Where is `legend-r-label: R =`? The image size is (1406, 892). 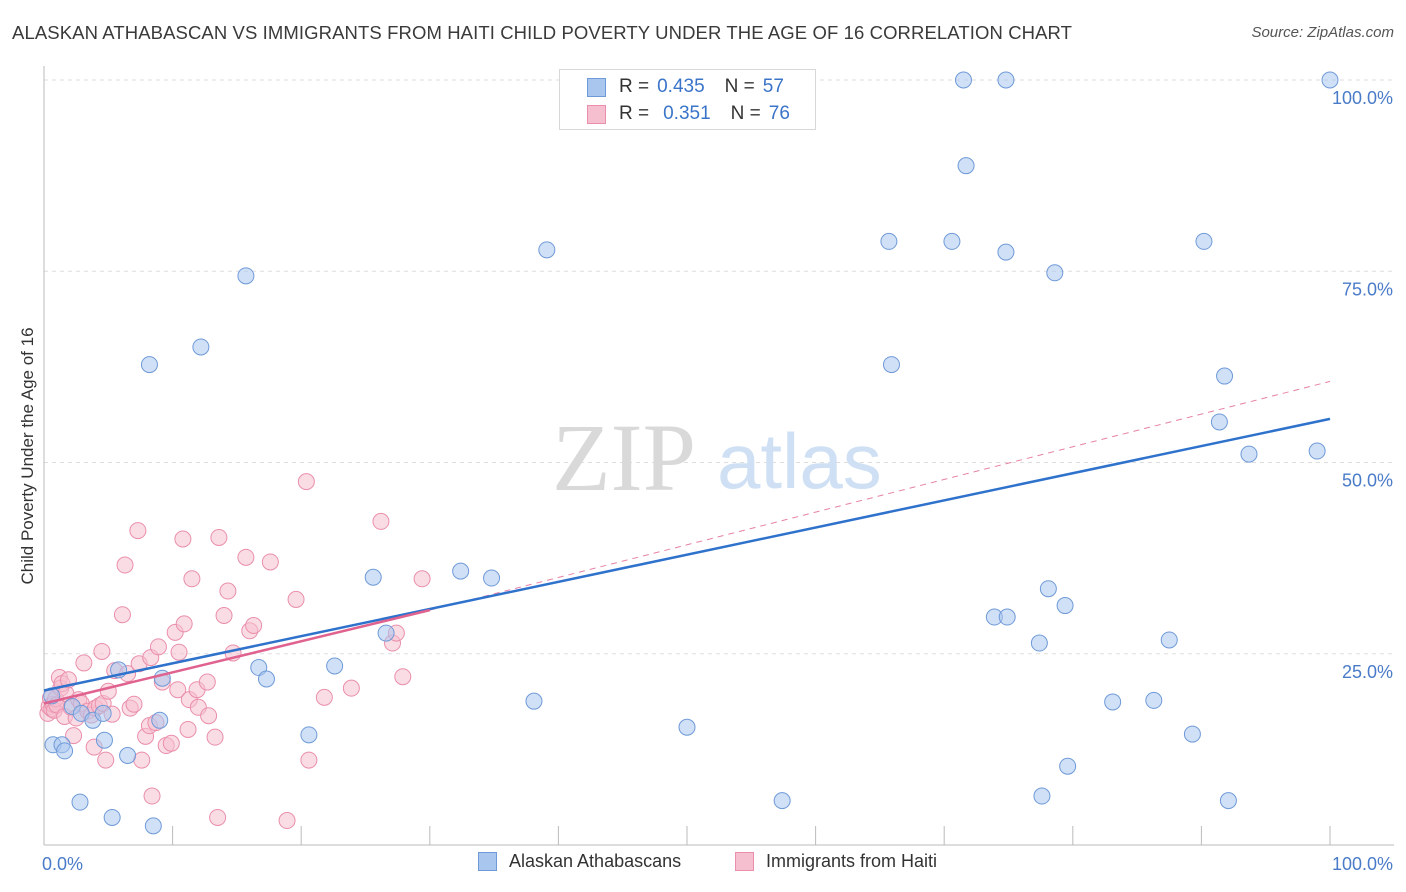
legend-r-label: R = is located at coordinates (634, 113).